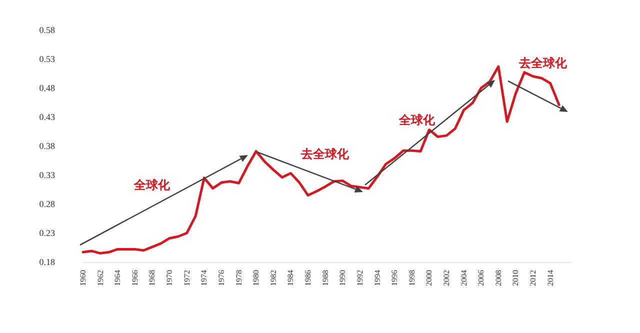 This screenshot has width=640, height=333. What do you see at coordinates (47, 204) in the screenshot?
I see `y-tick-label: 0.28` at bounding box center [47, 204].